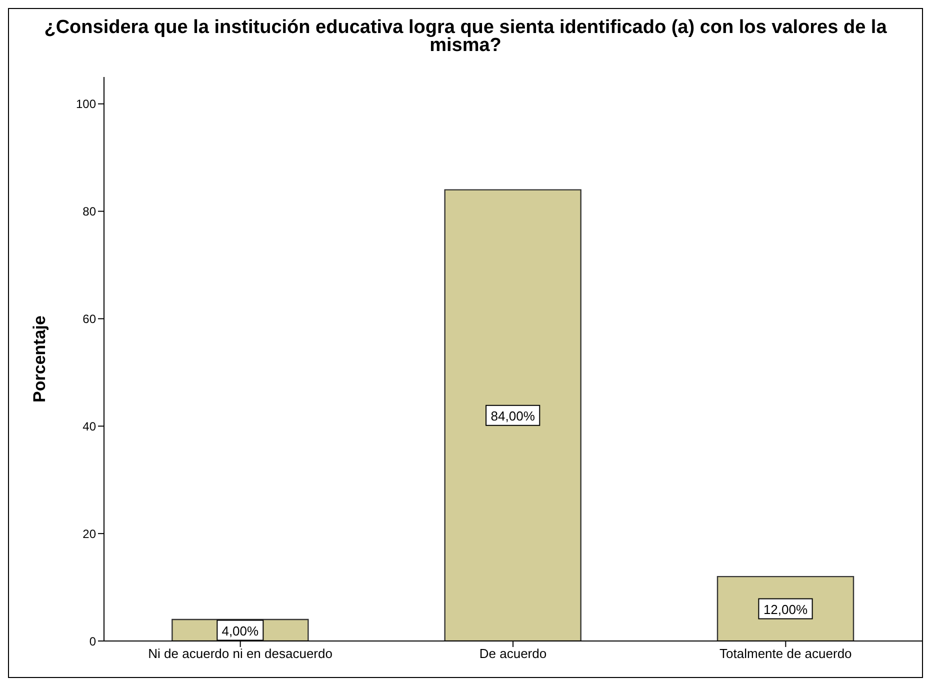 Image resolution: width=929 pixels, height=684 pixels. Describe the element at coordinates (92, 641) in the screenshot. I see `y-tick-label: 0` at that location.